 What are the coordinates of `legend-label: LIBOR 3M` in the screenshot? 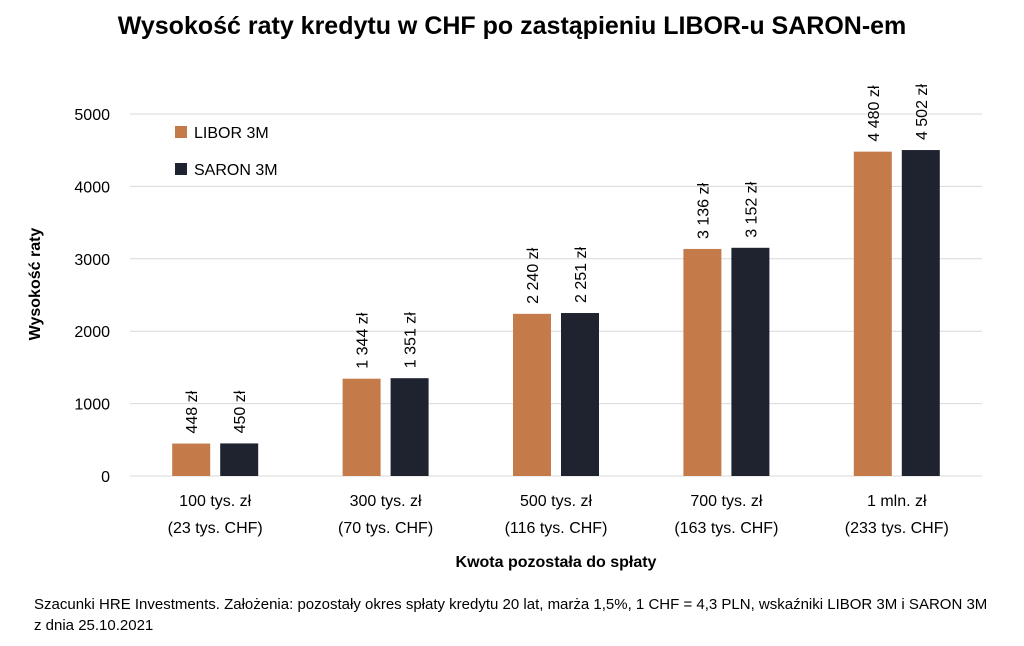 It's located at (231, 133).